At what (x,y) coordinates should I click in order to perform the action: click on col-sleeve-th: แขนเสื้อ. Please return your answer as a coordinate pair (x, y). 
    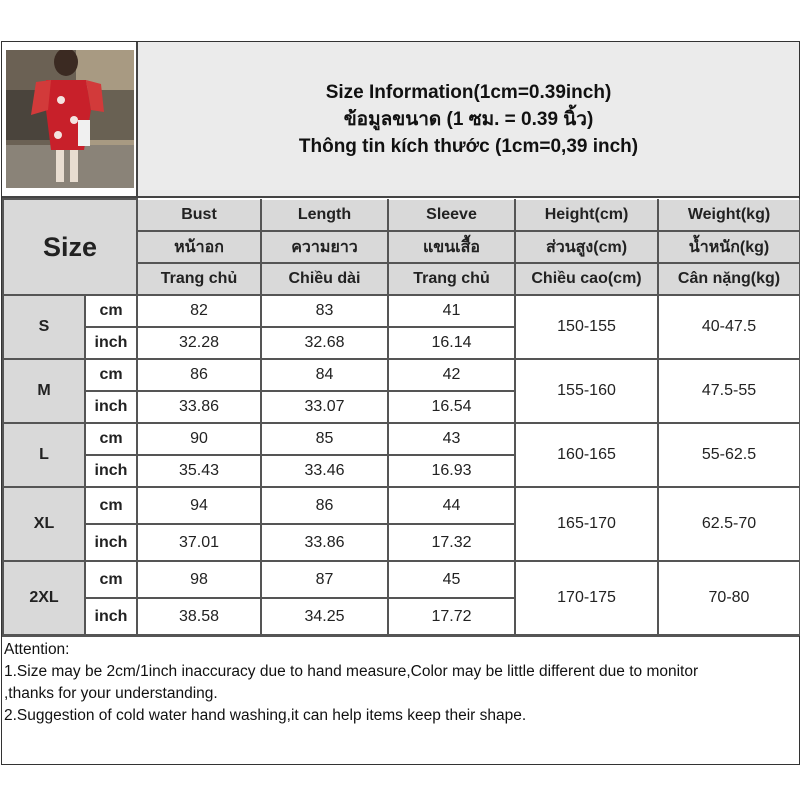
    Looking at the image, I should click on (451, 247).